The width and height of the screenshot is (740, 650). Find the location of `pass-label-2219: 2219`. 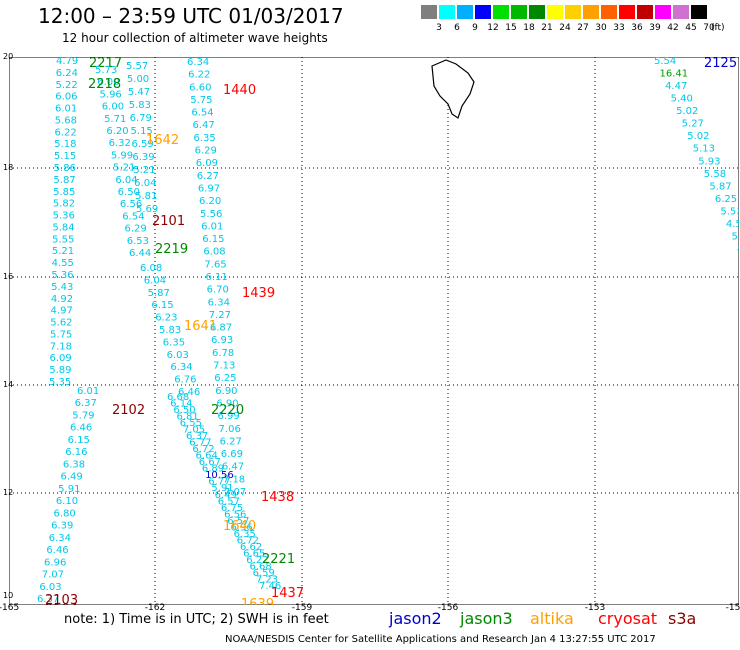

pass-label-2219: 2219 is located at coordinates (171, 249).